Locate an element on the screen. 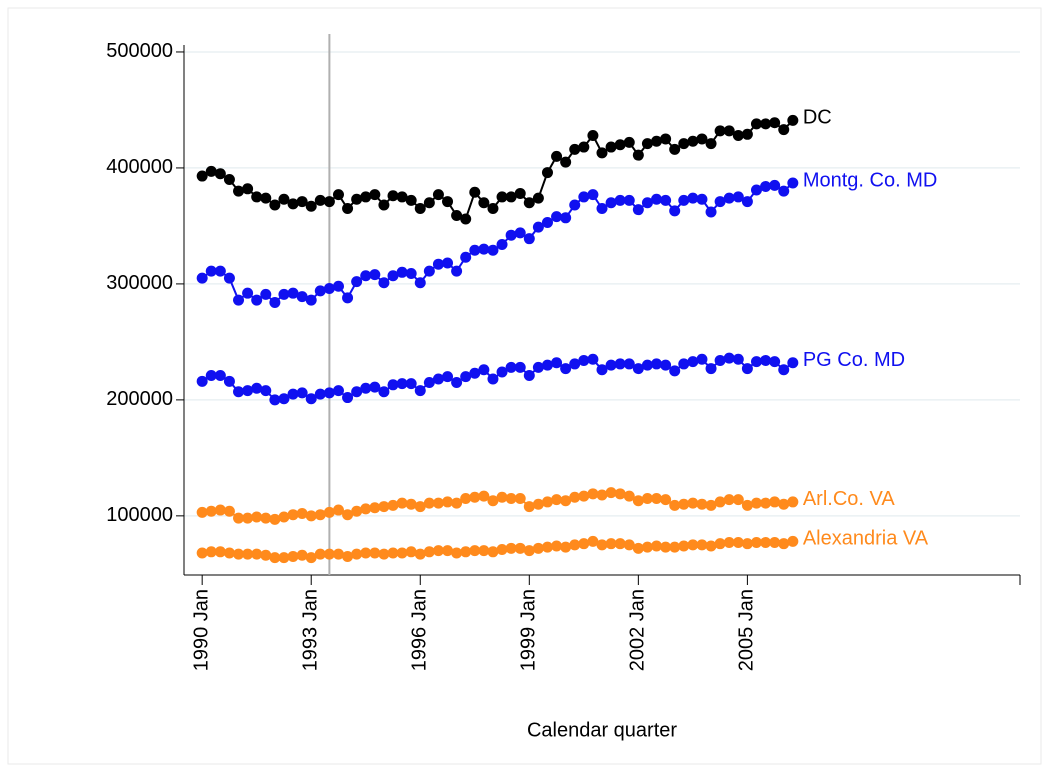 The image size is (1049, 772). x-axis-title: Calendar quarter is located at coordinates (602, 730).